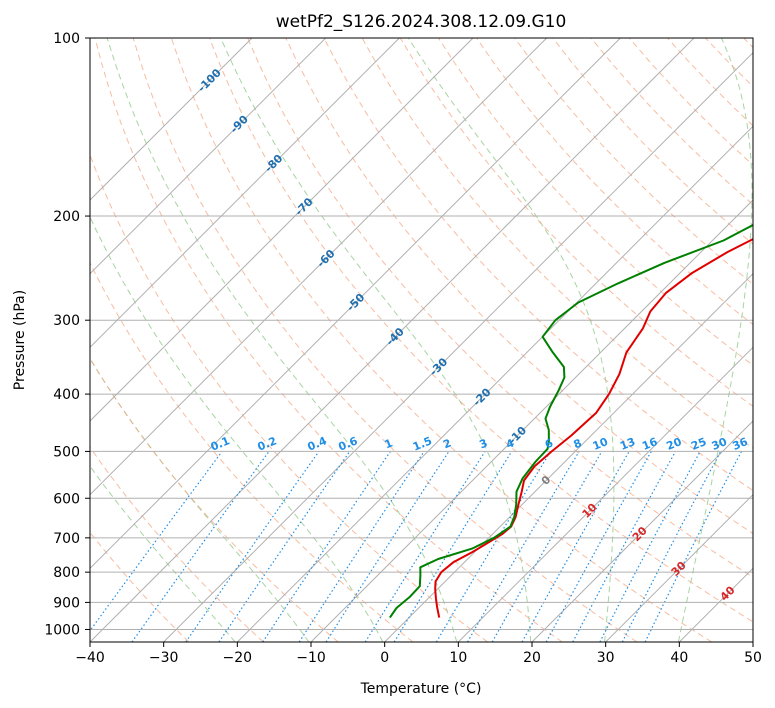 This screenshot has height=708, width=775. What do you see at coordinates (753, 658) in the screenshot?
I see `x-tick-label: 50` at bounding box center [753, 658].